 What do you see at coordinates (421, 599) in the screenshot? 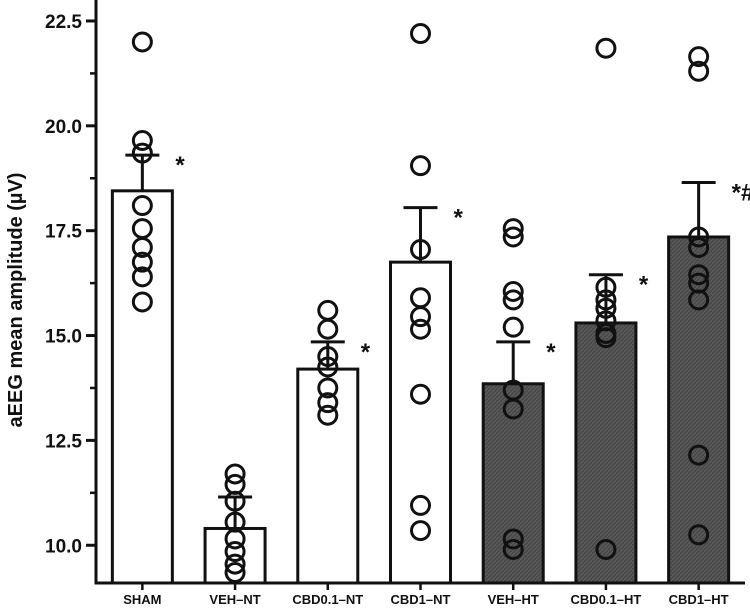
I see `x-tick-label: CBD1–NT` at bounding box center [421, 599].